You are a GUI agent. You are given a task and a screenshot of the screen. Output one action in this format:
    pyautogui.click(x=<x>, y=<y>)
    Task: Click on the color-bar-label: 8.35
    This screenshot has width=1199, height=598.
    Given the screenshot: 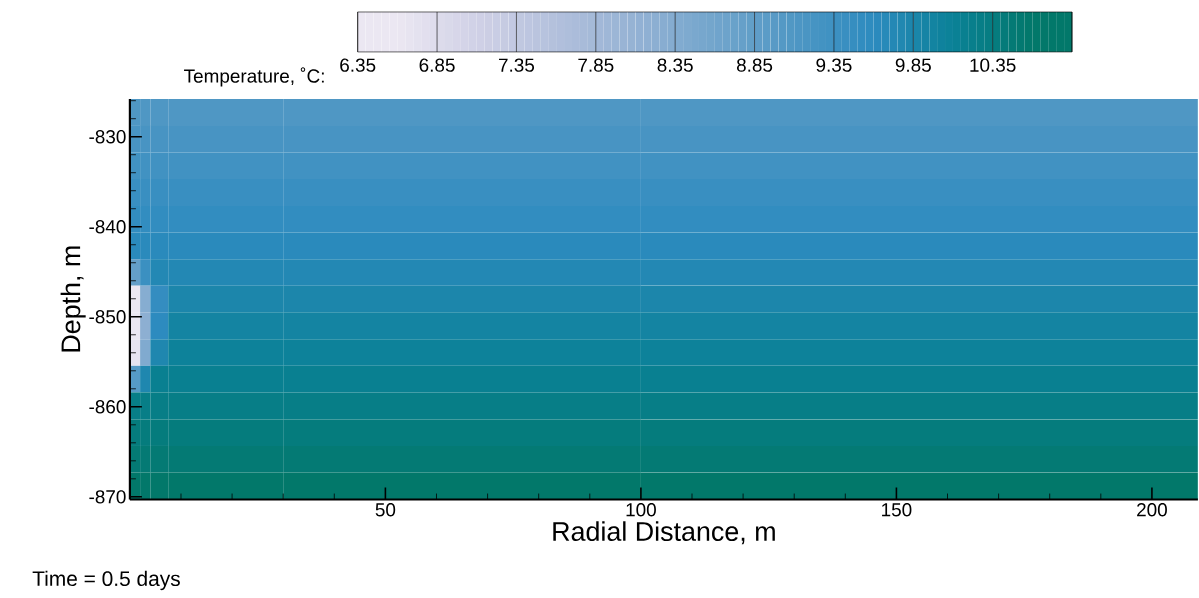 What is the action you would take?
    pyautogui.click(x=675, y=65)
    